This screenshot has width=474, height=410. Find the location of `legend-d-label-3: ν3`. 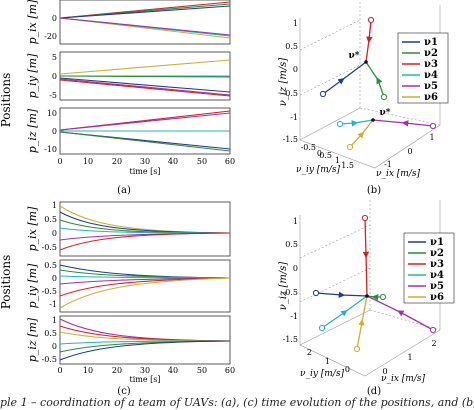

legend-d-label-3: ν3 is located at coordinates (437, 264).